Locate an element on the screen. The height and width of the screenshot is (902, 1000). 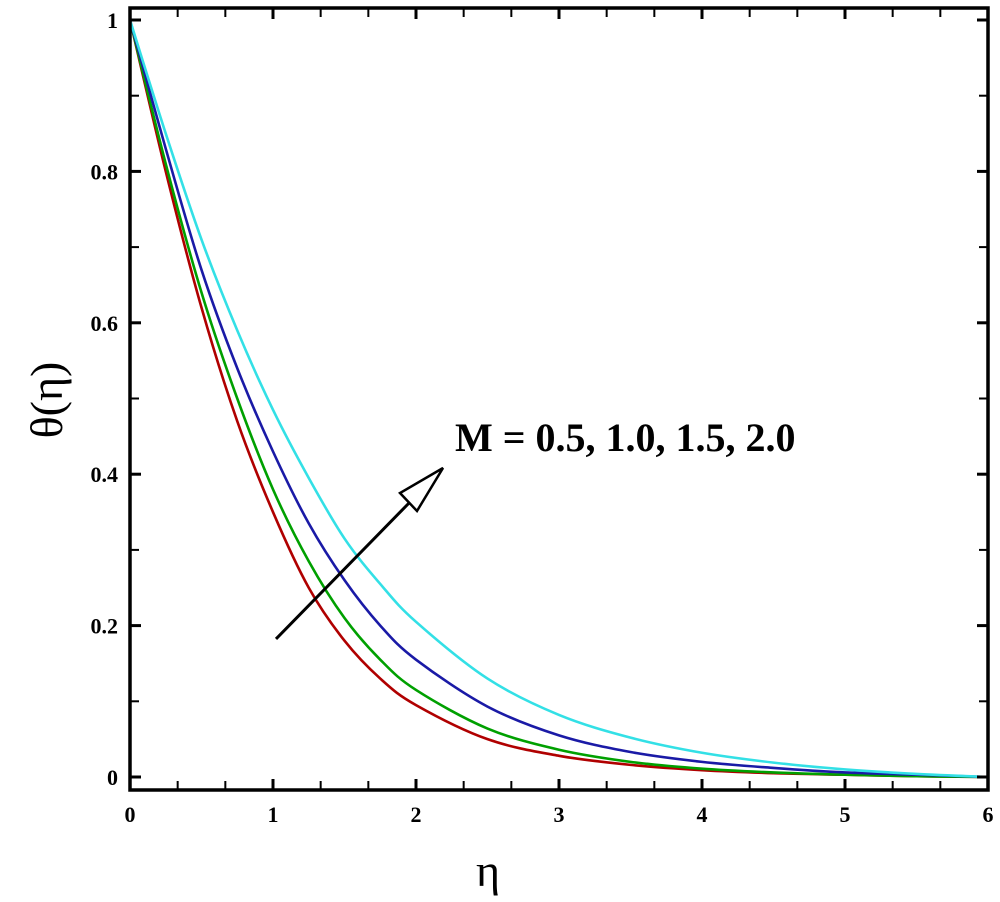
x-tick-label: 3 is located at coordinates (559, 814).